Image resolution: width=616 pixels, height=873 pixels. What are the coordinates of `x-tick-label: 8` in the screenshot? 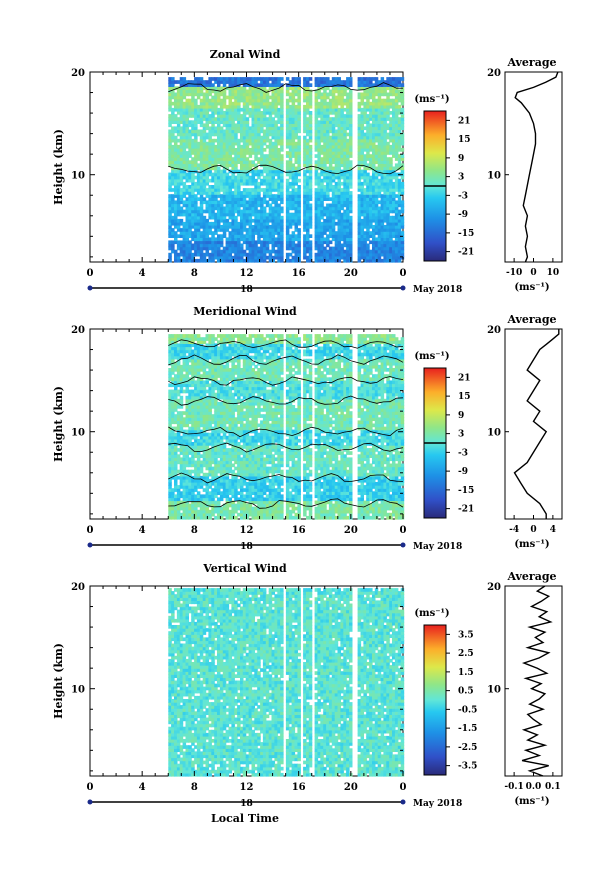 It's located at (194, 273).